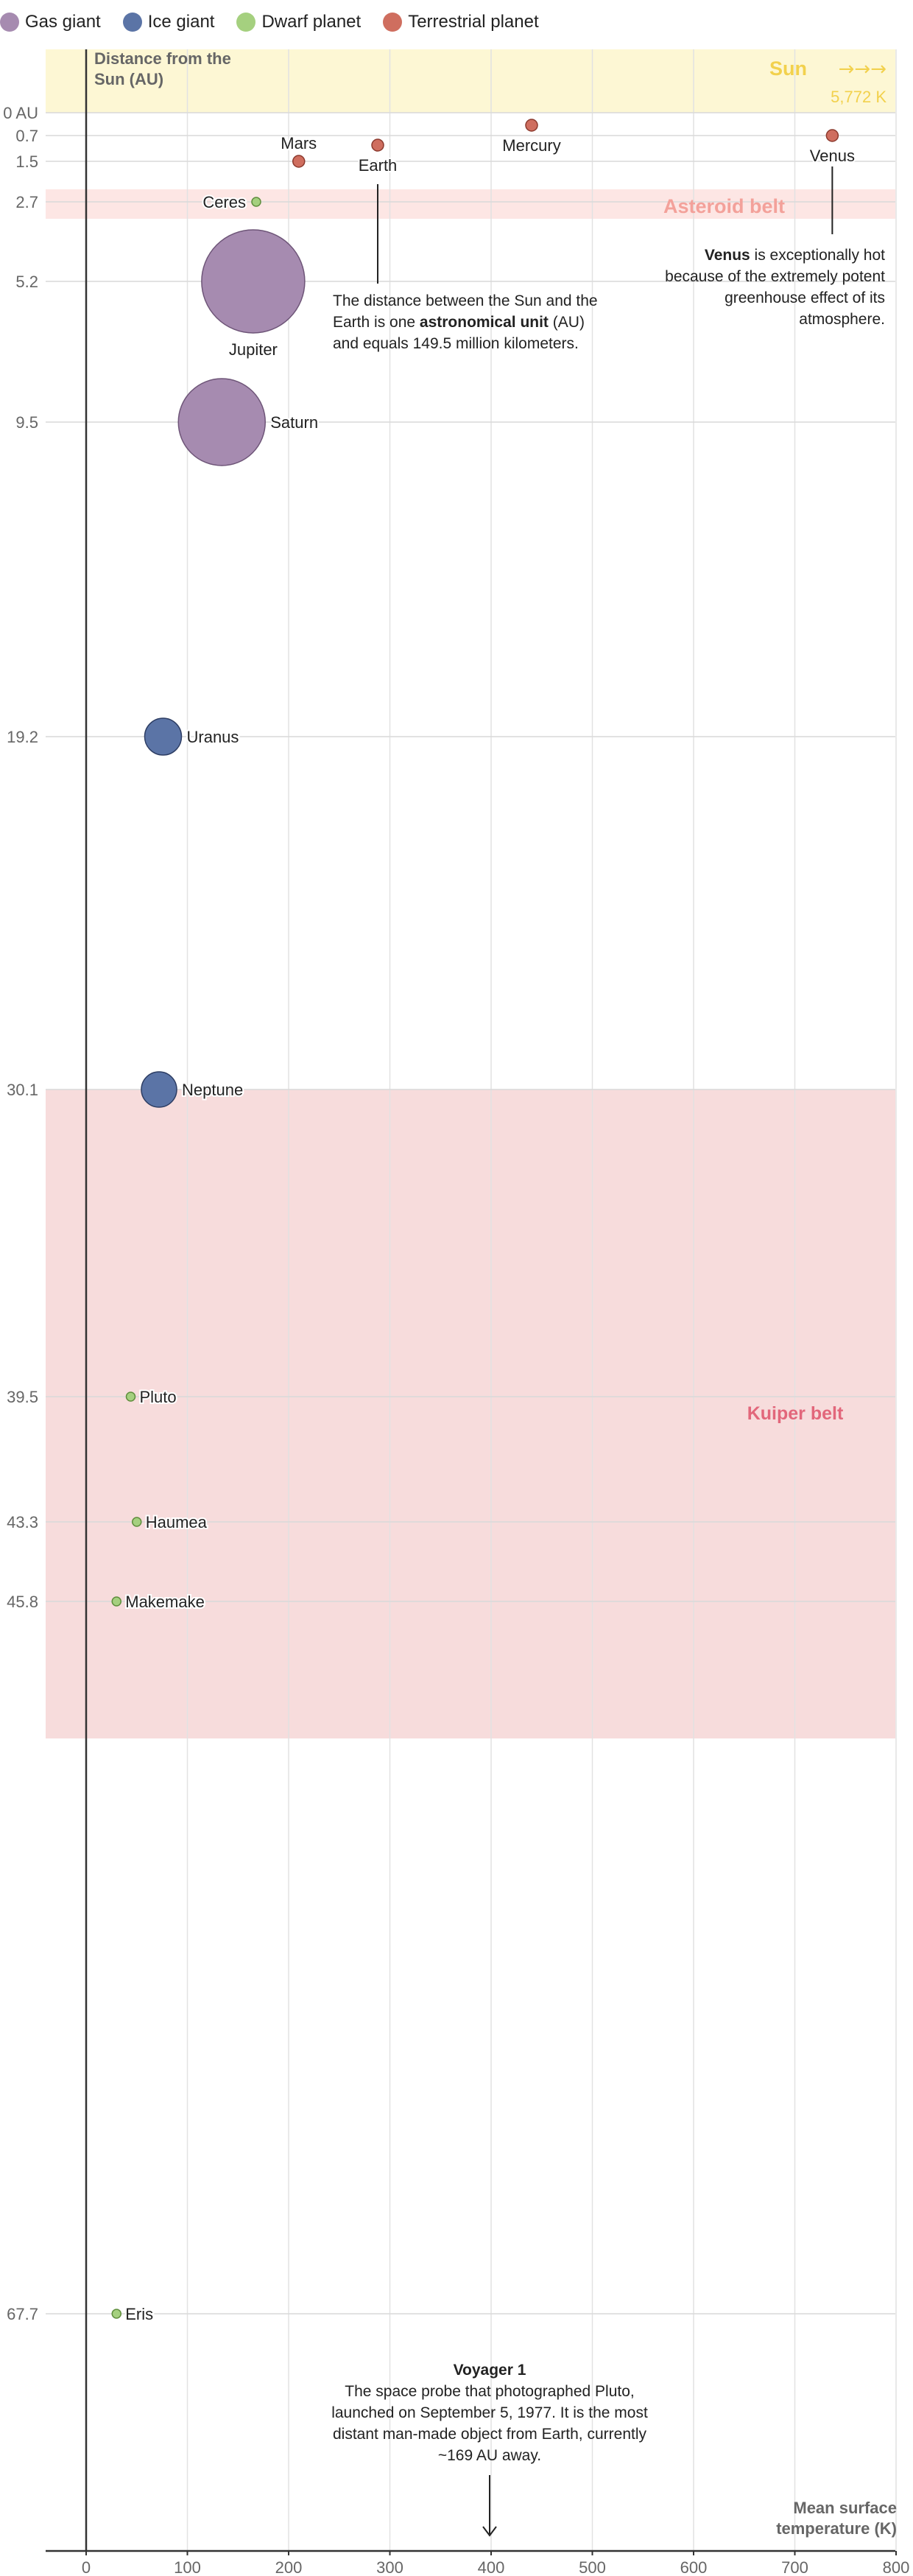  I want to click on legend-item: Ice giant, so click(168, 22).